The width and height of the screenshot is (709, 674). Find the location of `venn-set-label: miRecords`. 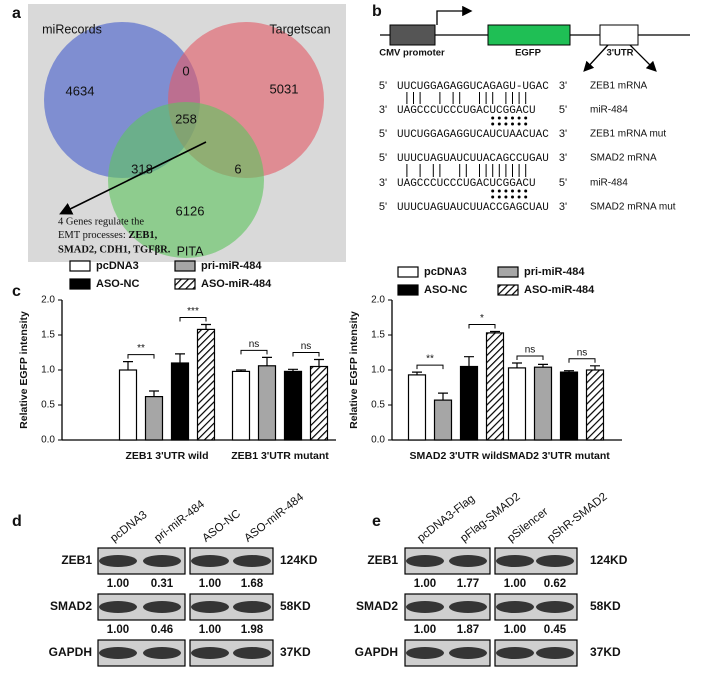

venn-set-label: miRecords is located at coordinates (72, 29).